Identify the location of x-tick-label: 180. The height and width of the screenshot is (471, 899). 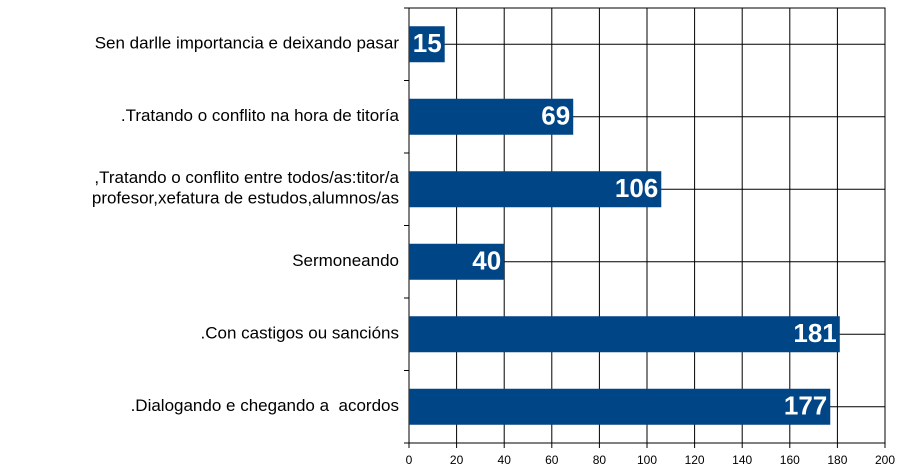
(837, 460).